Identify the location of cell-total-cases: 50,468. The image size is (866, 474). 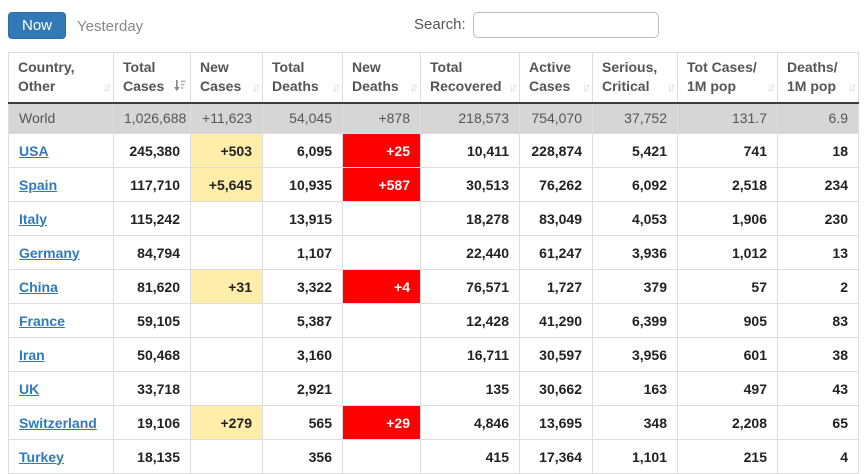
(152, 354).